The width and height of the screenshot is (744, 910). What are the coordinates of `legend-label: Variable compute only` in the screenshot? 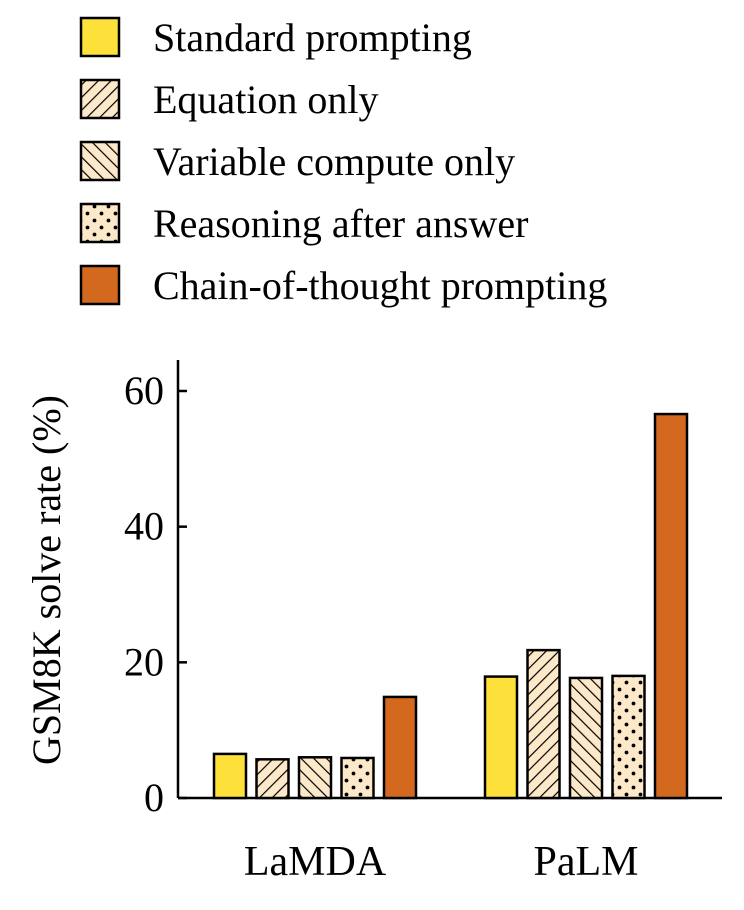 It's located at (334, 161).